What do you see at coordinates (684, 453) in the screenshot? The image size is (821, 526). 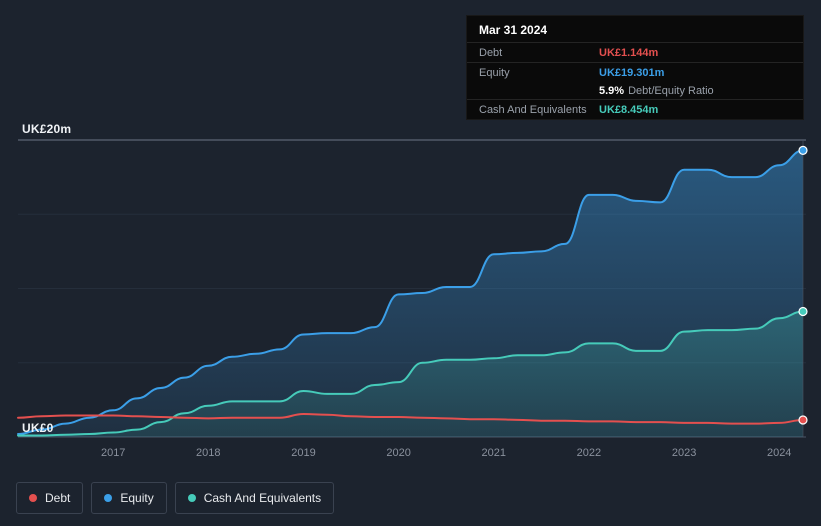 I see `x-tick-2023: 2023` at bounding box center [684, 453].